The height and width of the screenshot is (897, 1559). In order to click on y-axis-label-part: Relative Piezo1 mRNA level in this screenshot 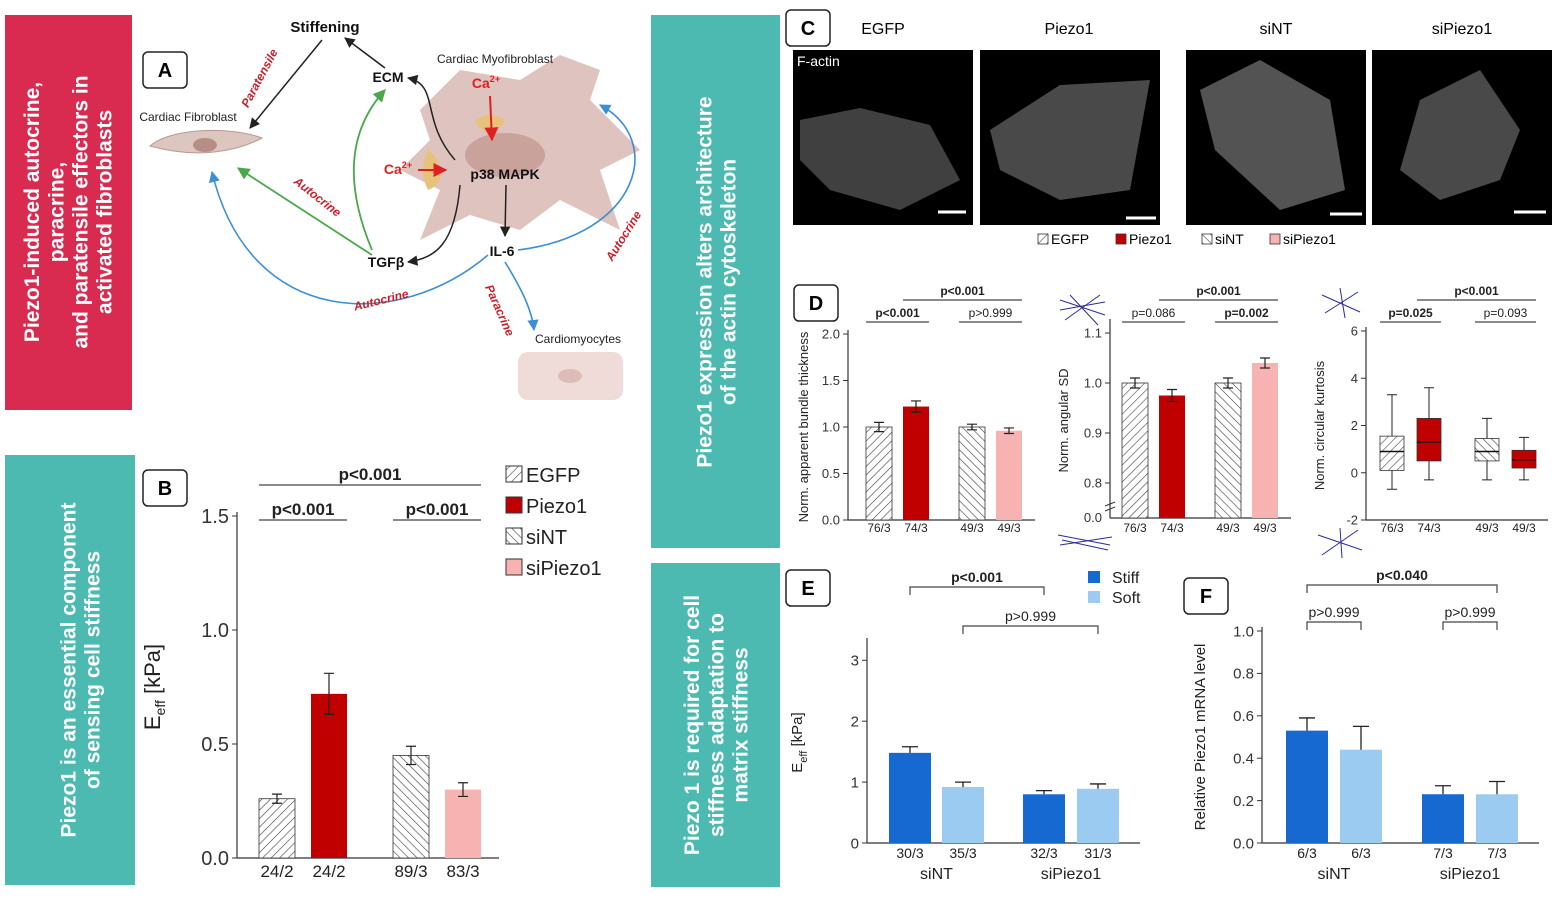, I will do `click(1200, 737)`.